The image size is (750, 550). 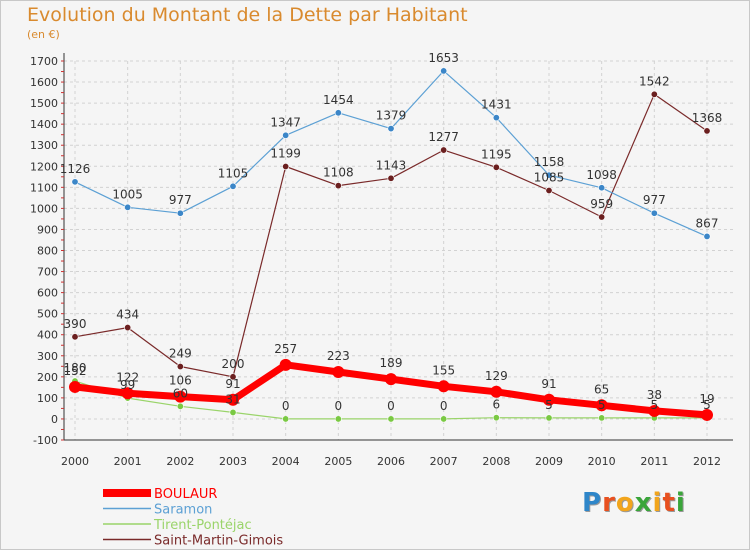 What do you see at coordinates (707, 223) in the screenshot?
I see `data-label: 867` at bounding box center [707, 223].